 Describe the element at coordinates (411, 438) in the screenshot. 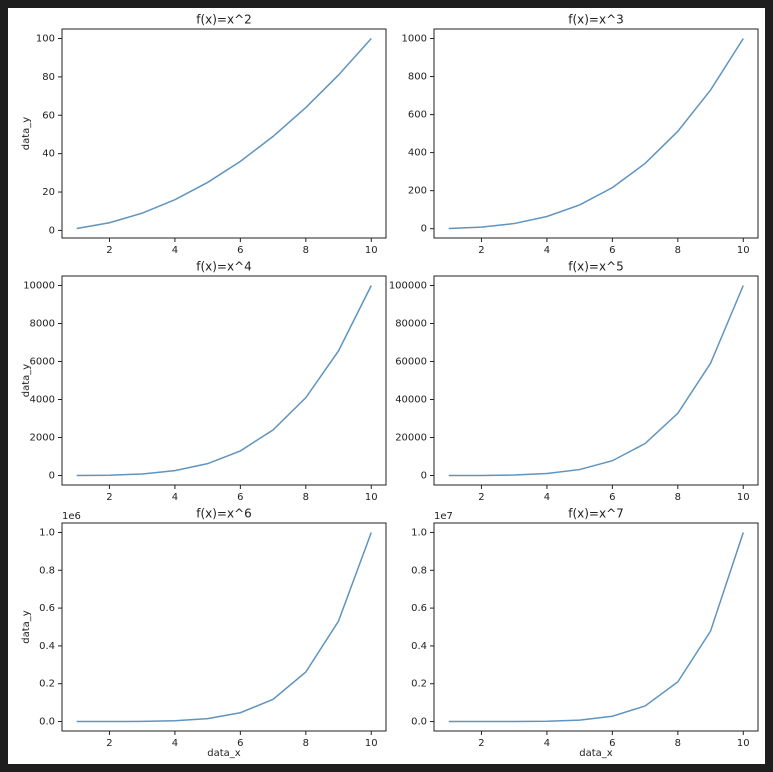

I see `y-tick-label: 20000` at that location.